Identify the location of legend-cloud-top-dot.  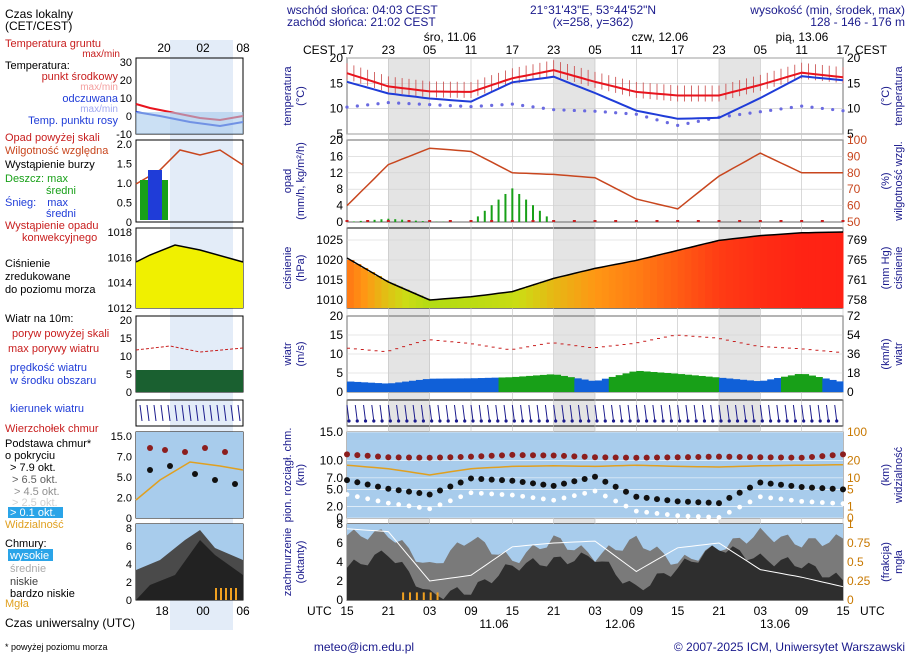
(185, 452).